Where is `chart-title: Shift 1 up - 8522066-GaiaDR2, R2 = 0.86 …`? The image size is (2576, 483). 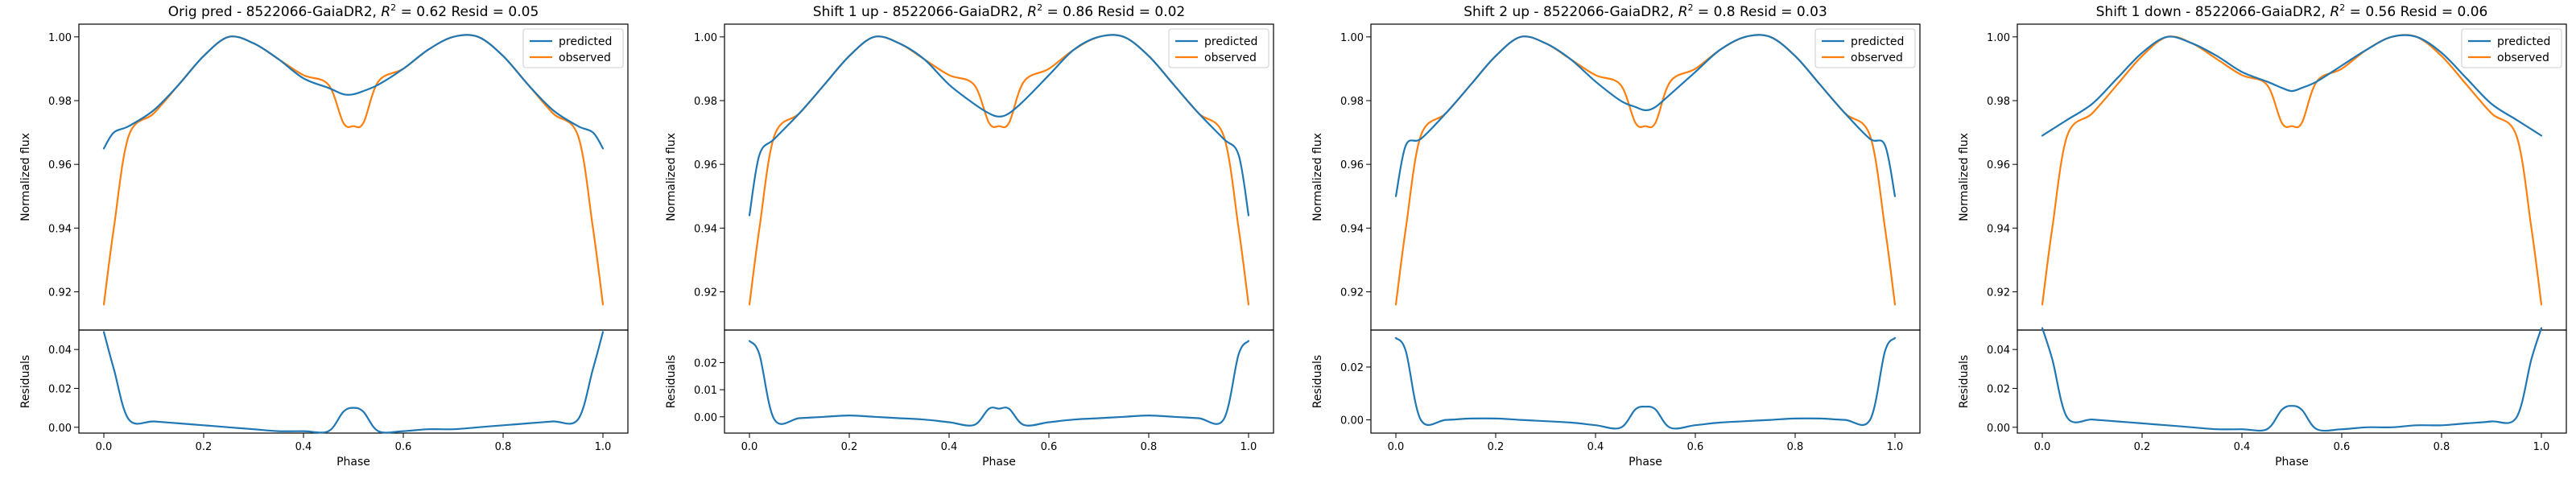 chart-title: Shift 1 up - 8522066-GaiaDR2, R2 = 0.86 … is located at coordinates (999, 11).